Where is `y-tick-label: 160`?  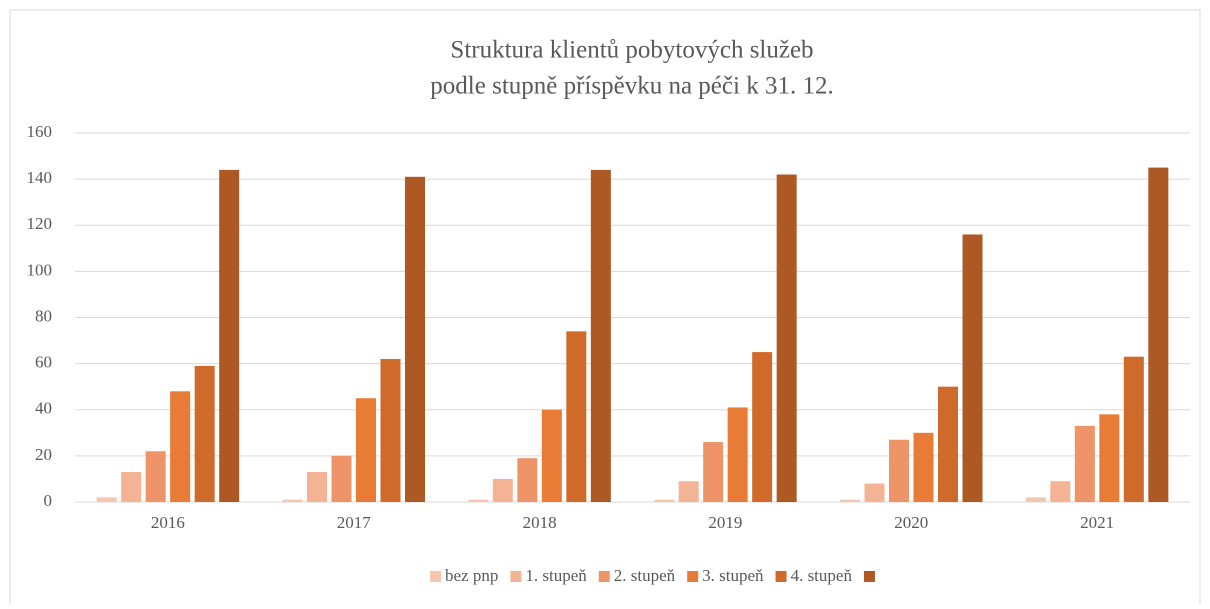
y-tick-label: 160 is located at coordinates (40, 131).